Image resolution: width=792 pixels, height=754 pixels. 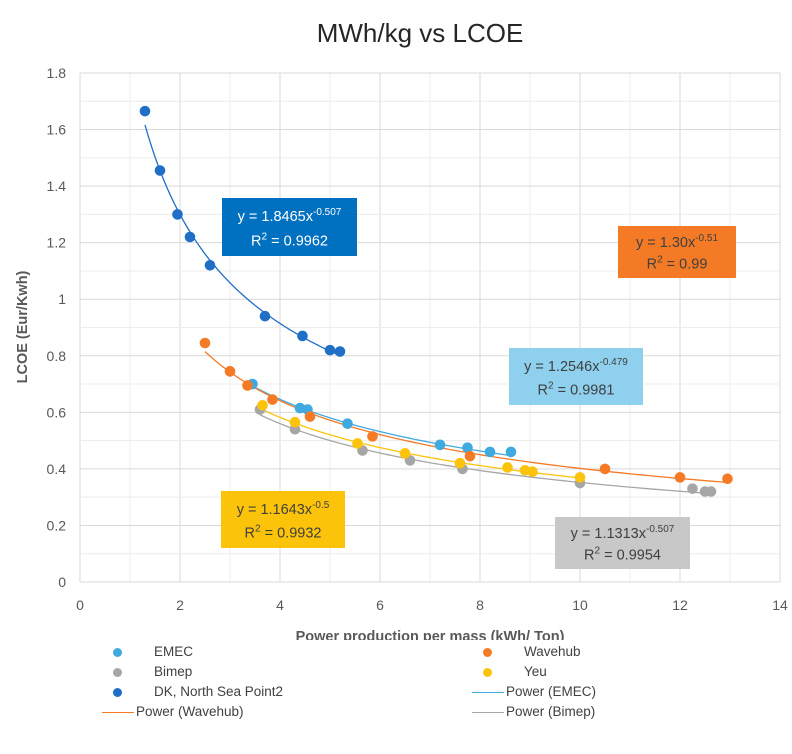 What do you see at coordinates (57, 412) in the screenshot?
I see `y-tick-label-3: 0.6` at bounding box center [57, 412].